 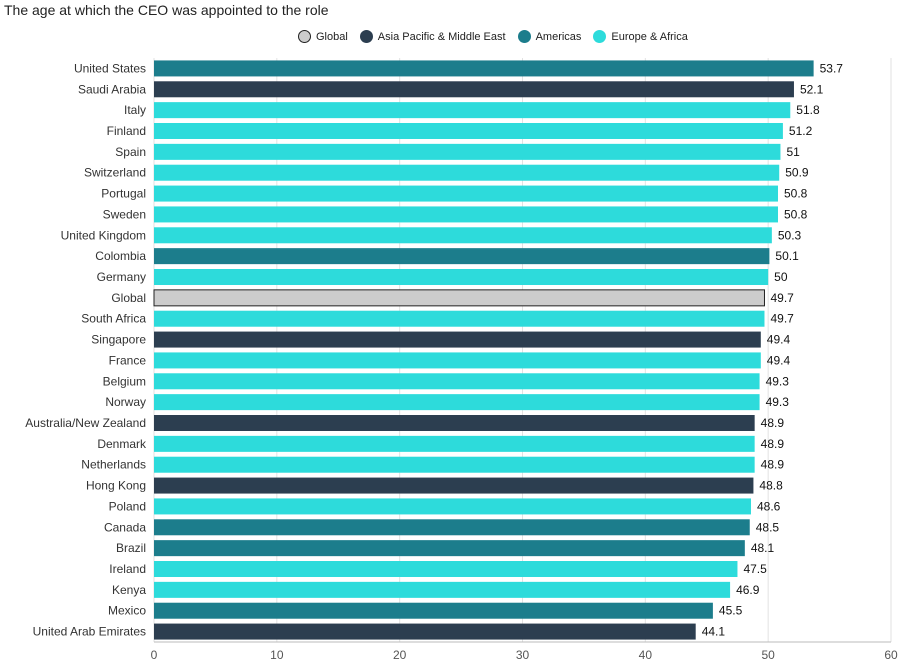 I want to click on legend-item-asia-pacific: Asia Pacific & Middle East, so click(x=432, y=36).